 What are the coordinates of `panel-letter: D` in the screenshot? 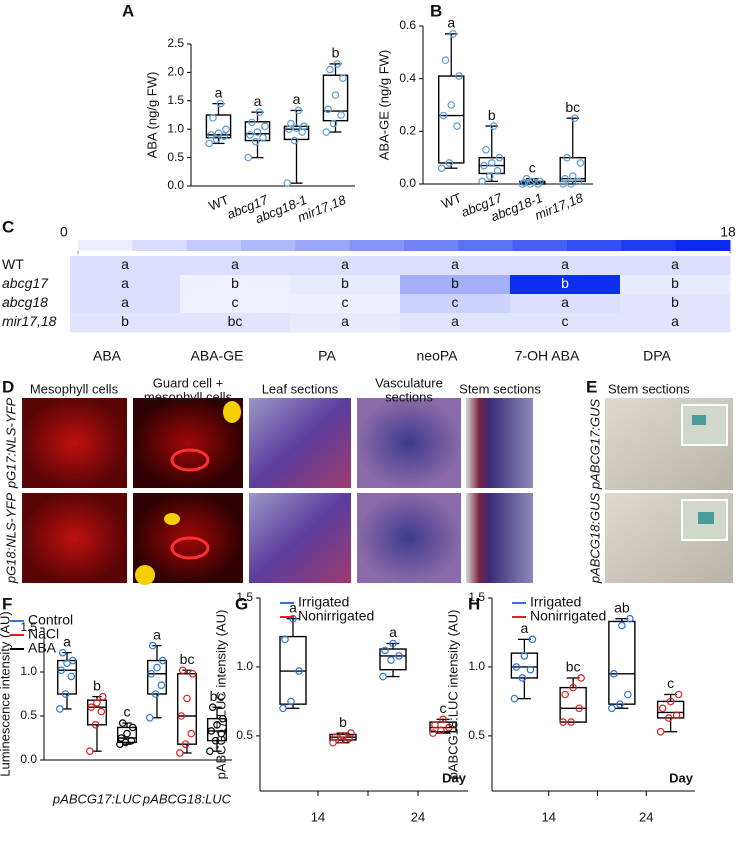 It's located at (8, 386).